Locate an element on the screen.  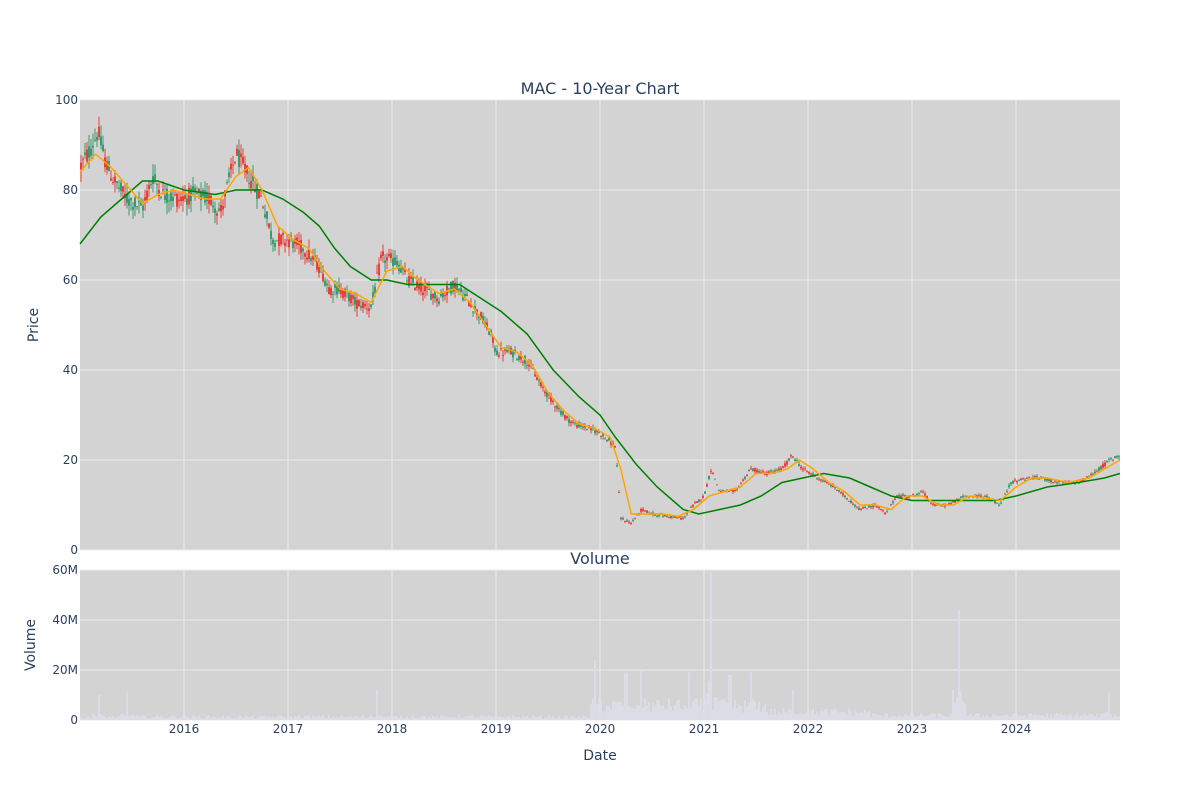
date-x-tick-label: 2024 is located at coordinates (1016, 729).